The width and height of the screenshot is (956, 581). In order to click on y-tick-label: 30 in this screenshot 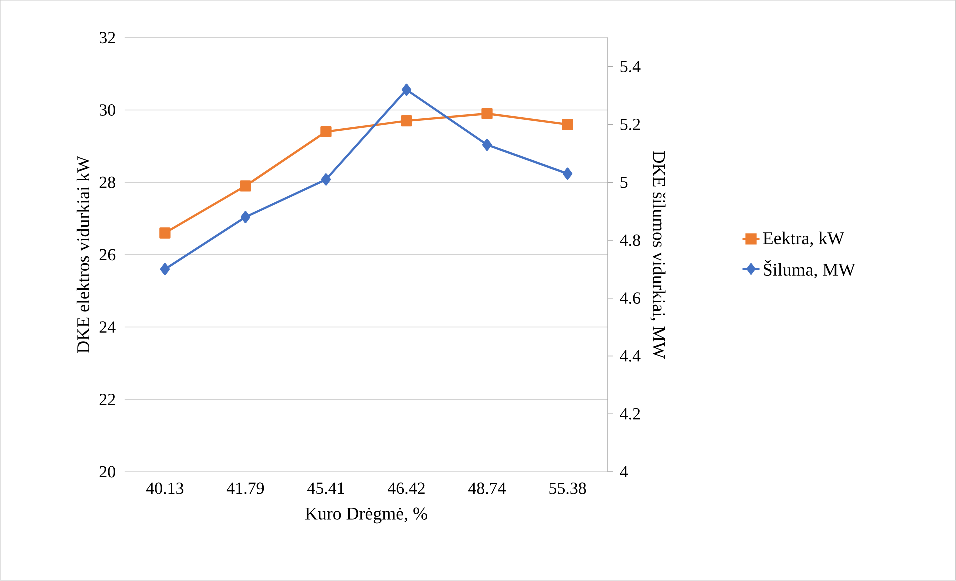, I will do `click(108, 110)`.